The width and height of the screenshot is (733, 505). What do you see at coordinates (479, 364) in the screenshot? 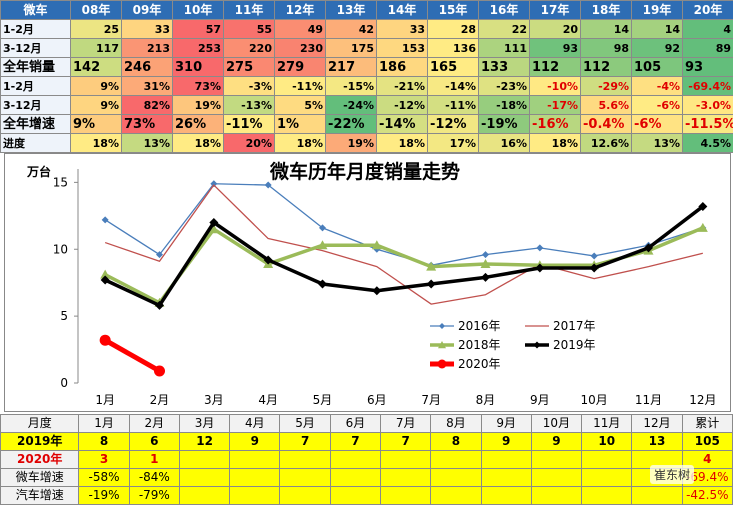
I see `legend-label: 2020年` at bounding box center [479, 364].